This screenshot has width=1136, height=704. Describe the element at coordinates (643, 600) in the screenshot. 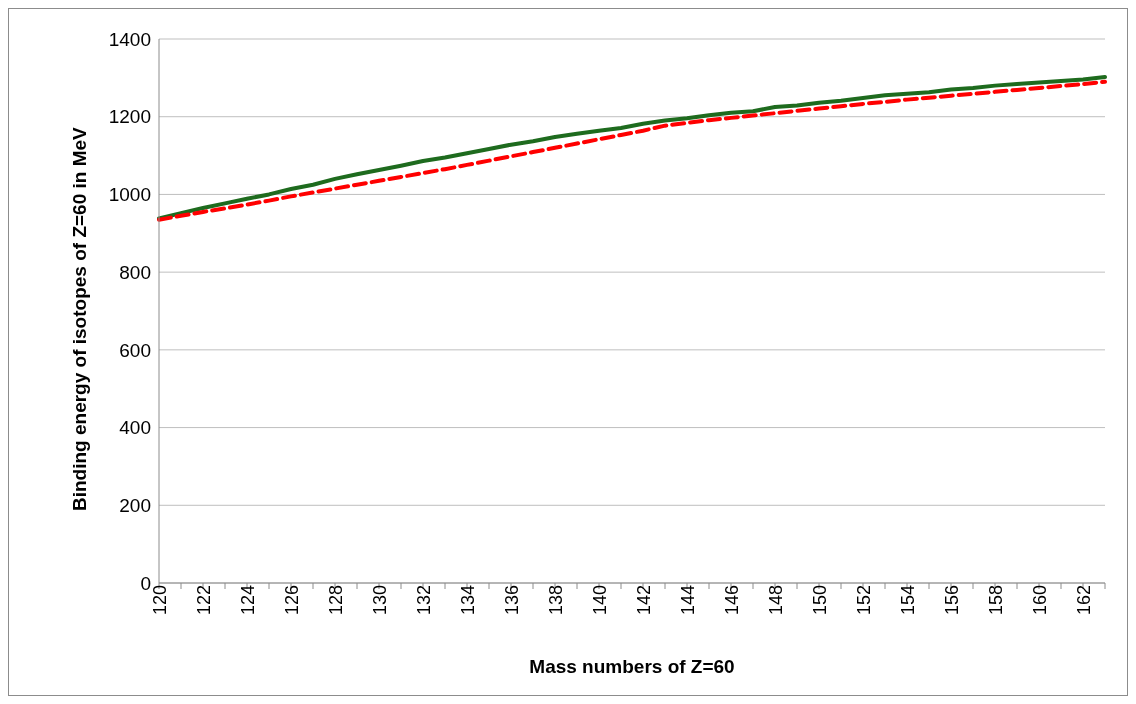

I see `x-tick-label: 142` at that location.